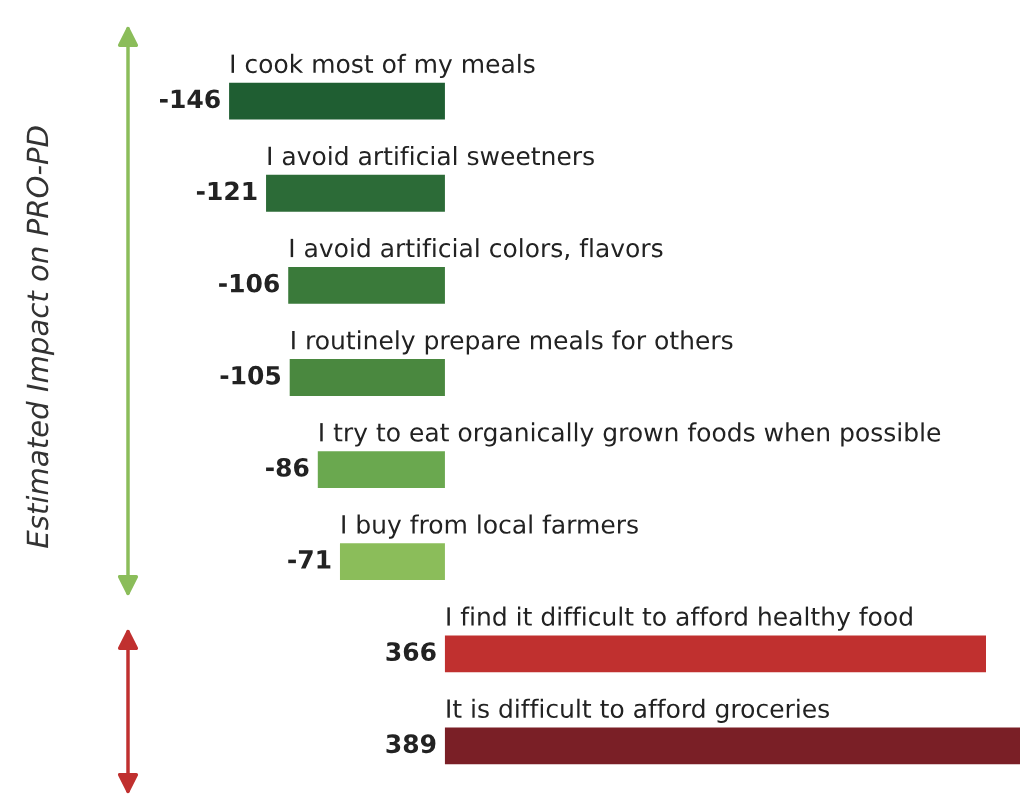  I want to click on data-label: -106, so click(249, 283).